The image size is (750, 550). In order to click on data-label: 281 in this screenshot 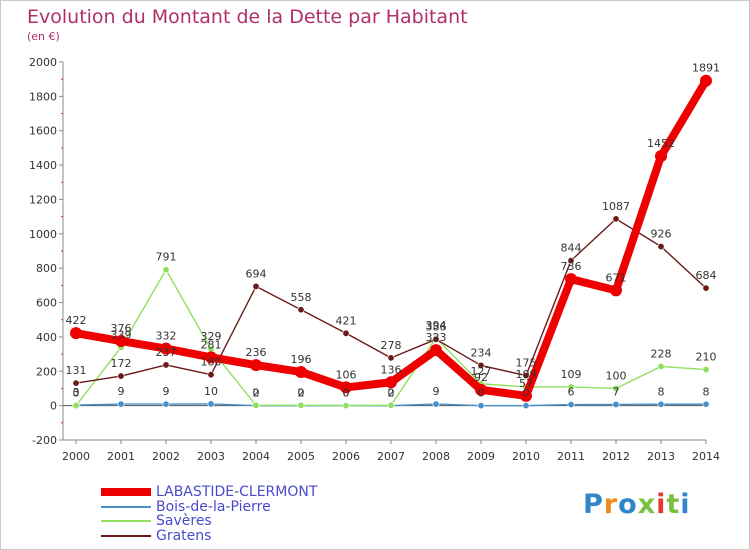, I will do `click(211, 344)`.